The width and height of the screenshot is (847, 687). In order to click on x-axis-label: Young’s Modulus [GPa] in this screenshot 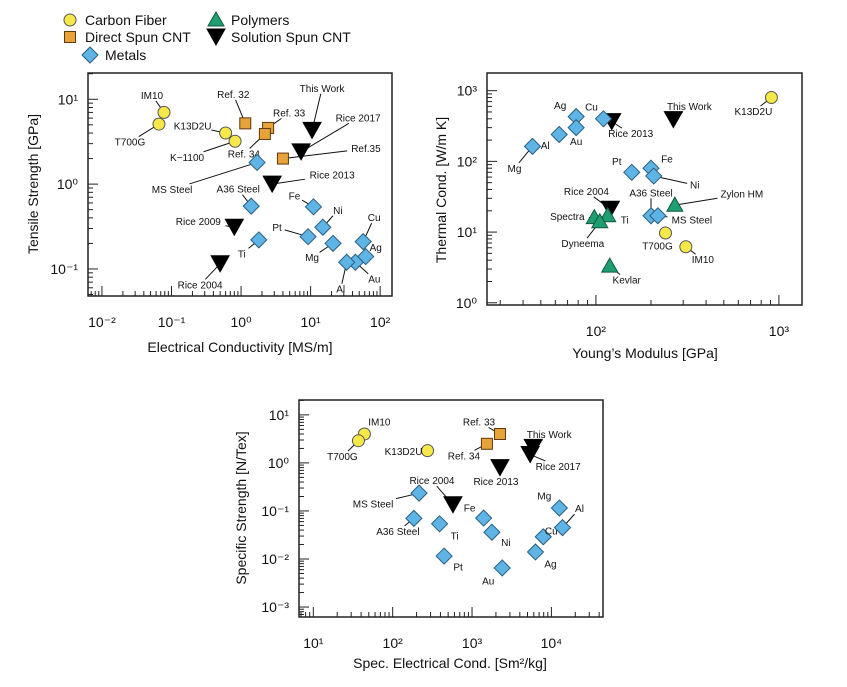, I will do `click(645, 353)`.